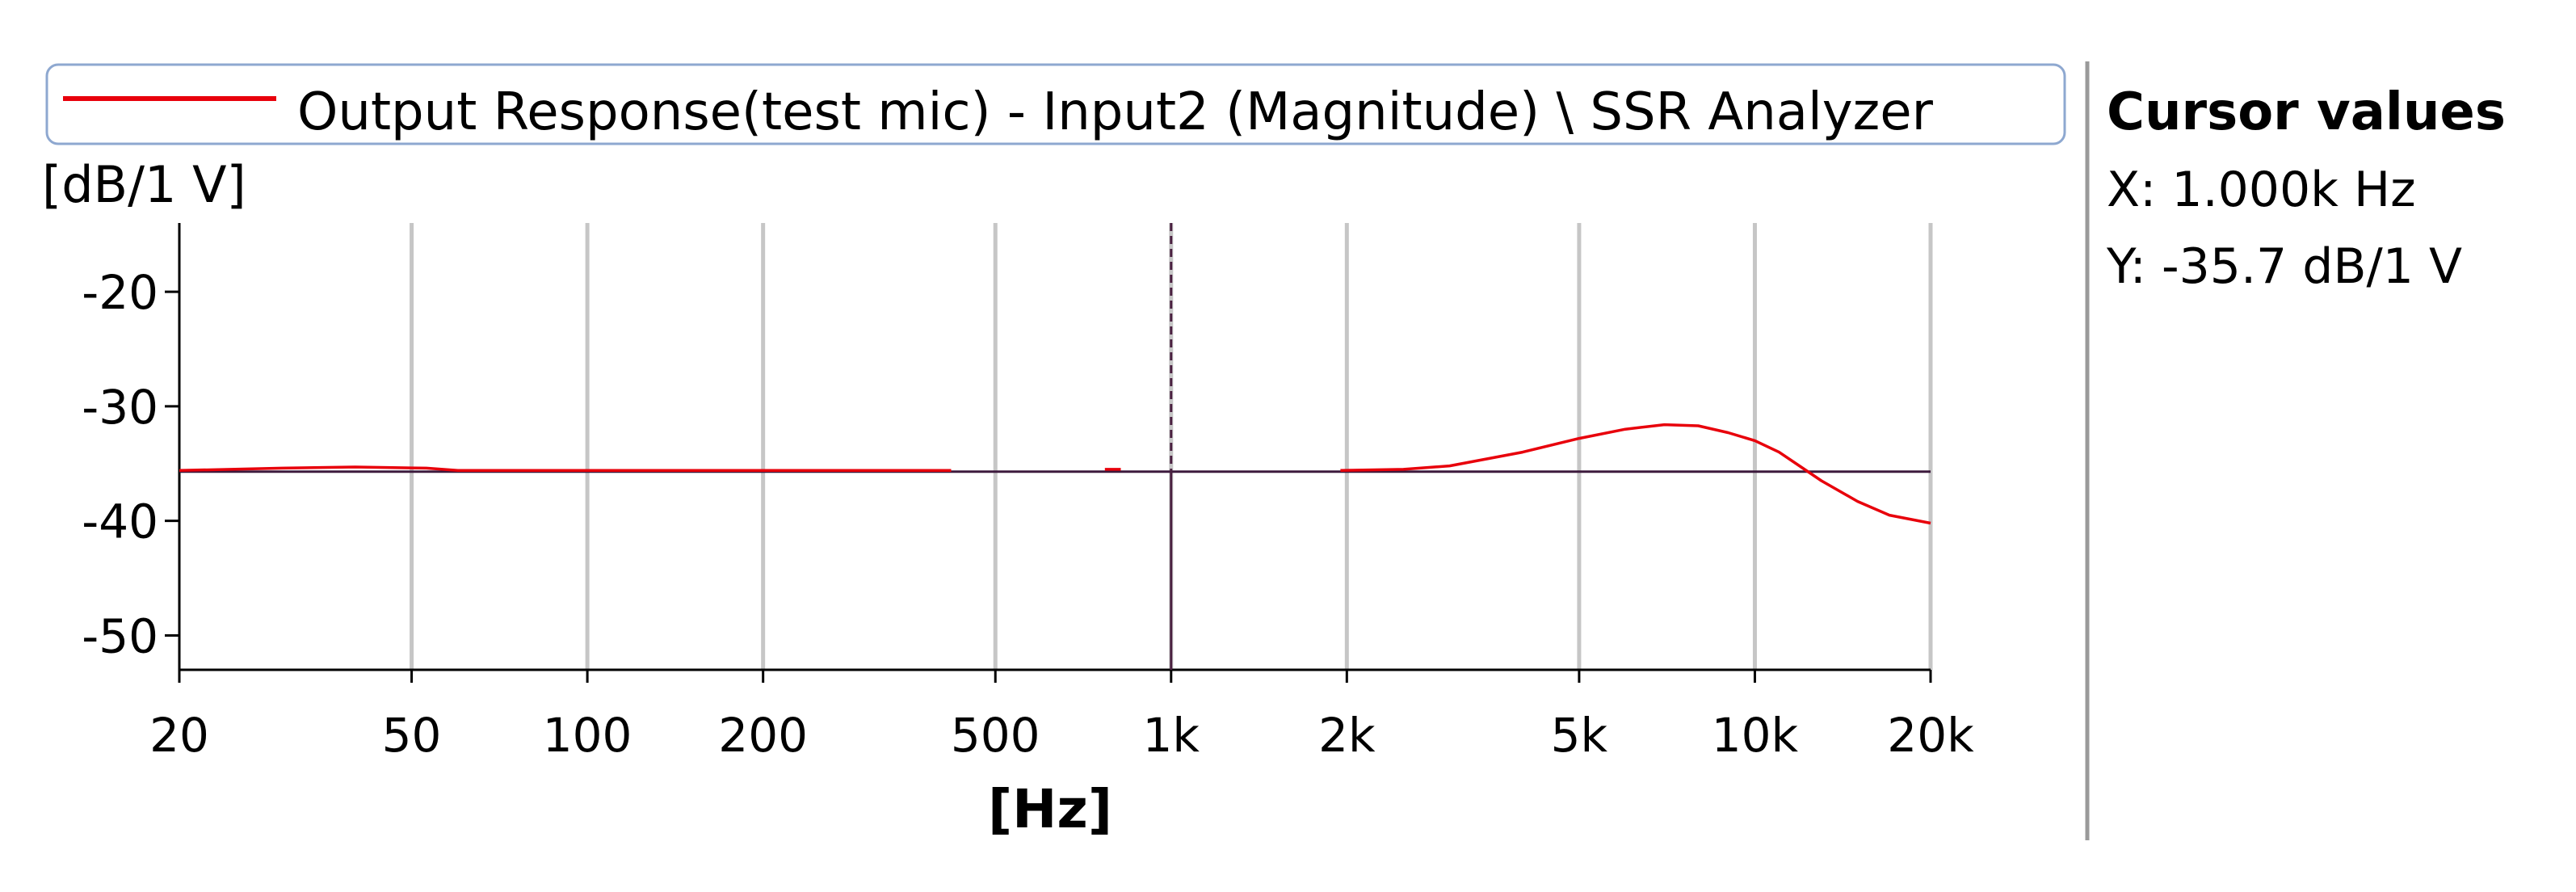 Image resolution: width=2576 pixels, height=892 pixels. What do you see at coordinates (1055, 474) in the screenshot?
I see `series-group` at bounding box center [1055, 474].